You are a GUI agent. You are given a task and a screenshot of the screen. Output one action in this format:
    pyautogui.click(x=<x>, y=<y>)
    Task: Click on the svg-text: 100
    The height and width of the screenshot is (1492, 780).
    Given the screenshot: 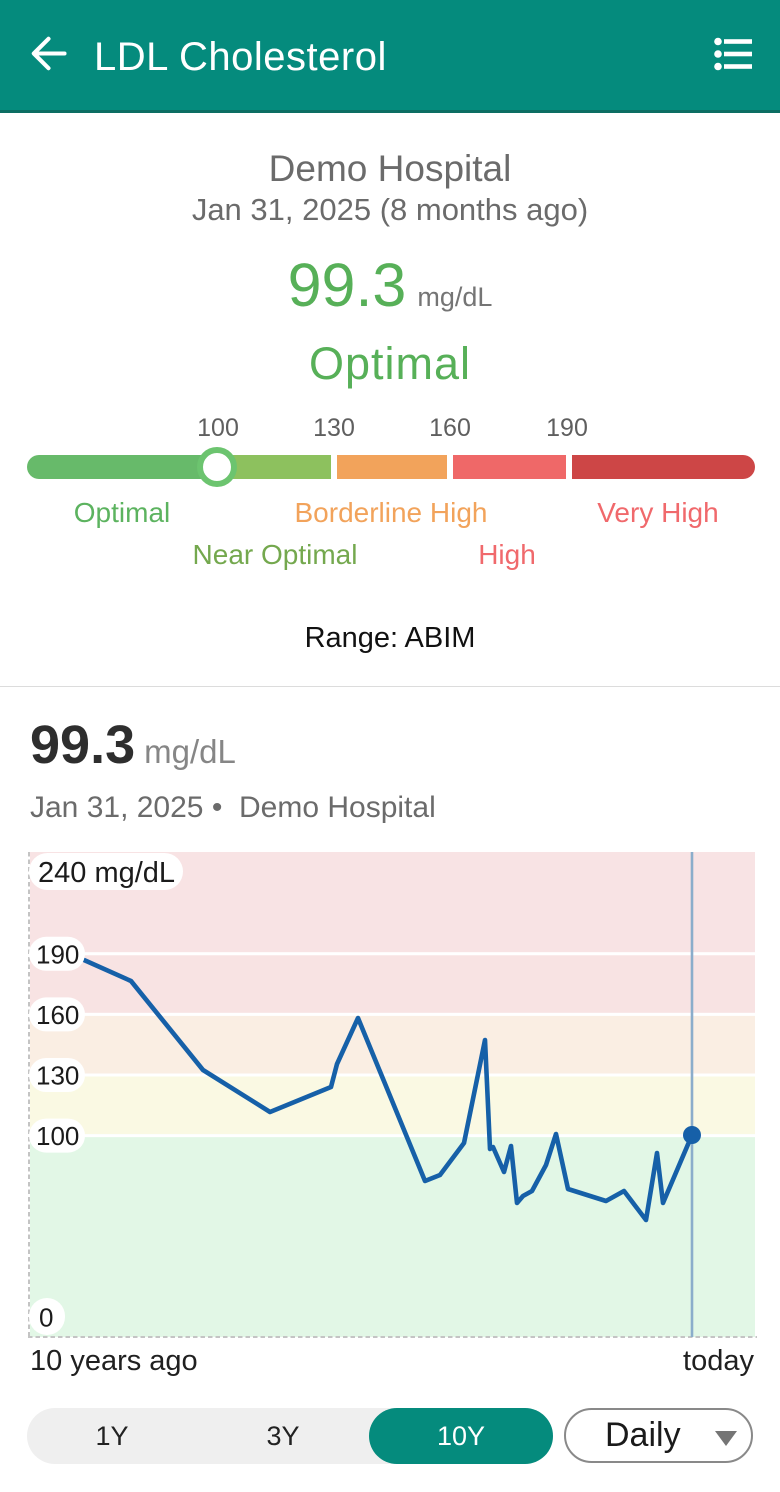 What is the action you would take?
    pyautogui.click(x=57, y=1136)
    